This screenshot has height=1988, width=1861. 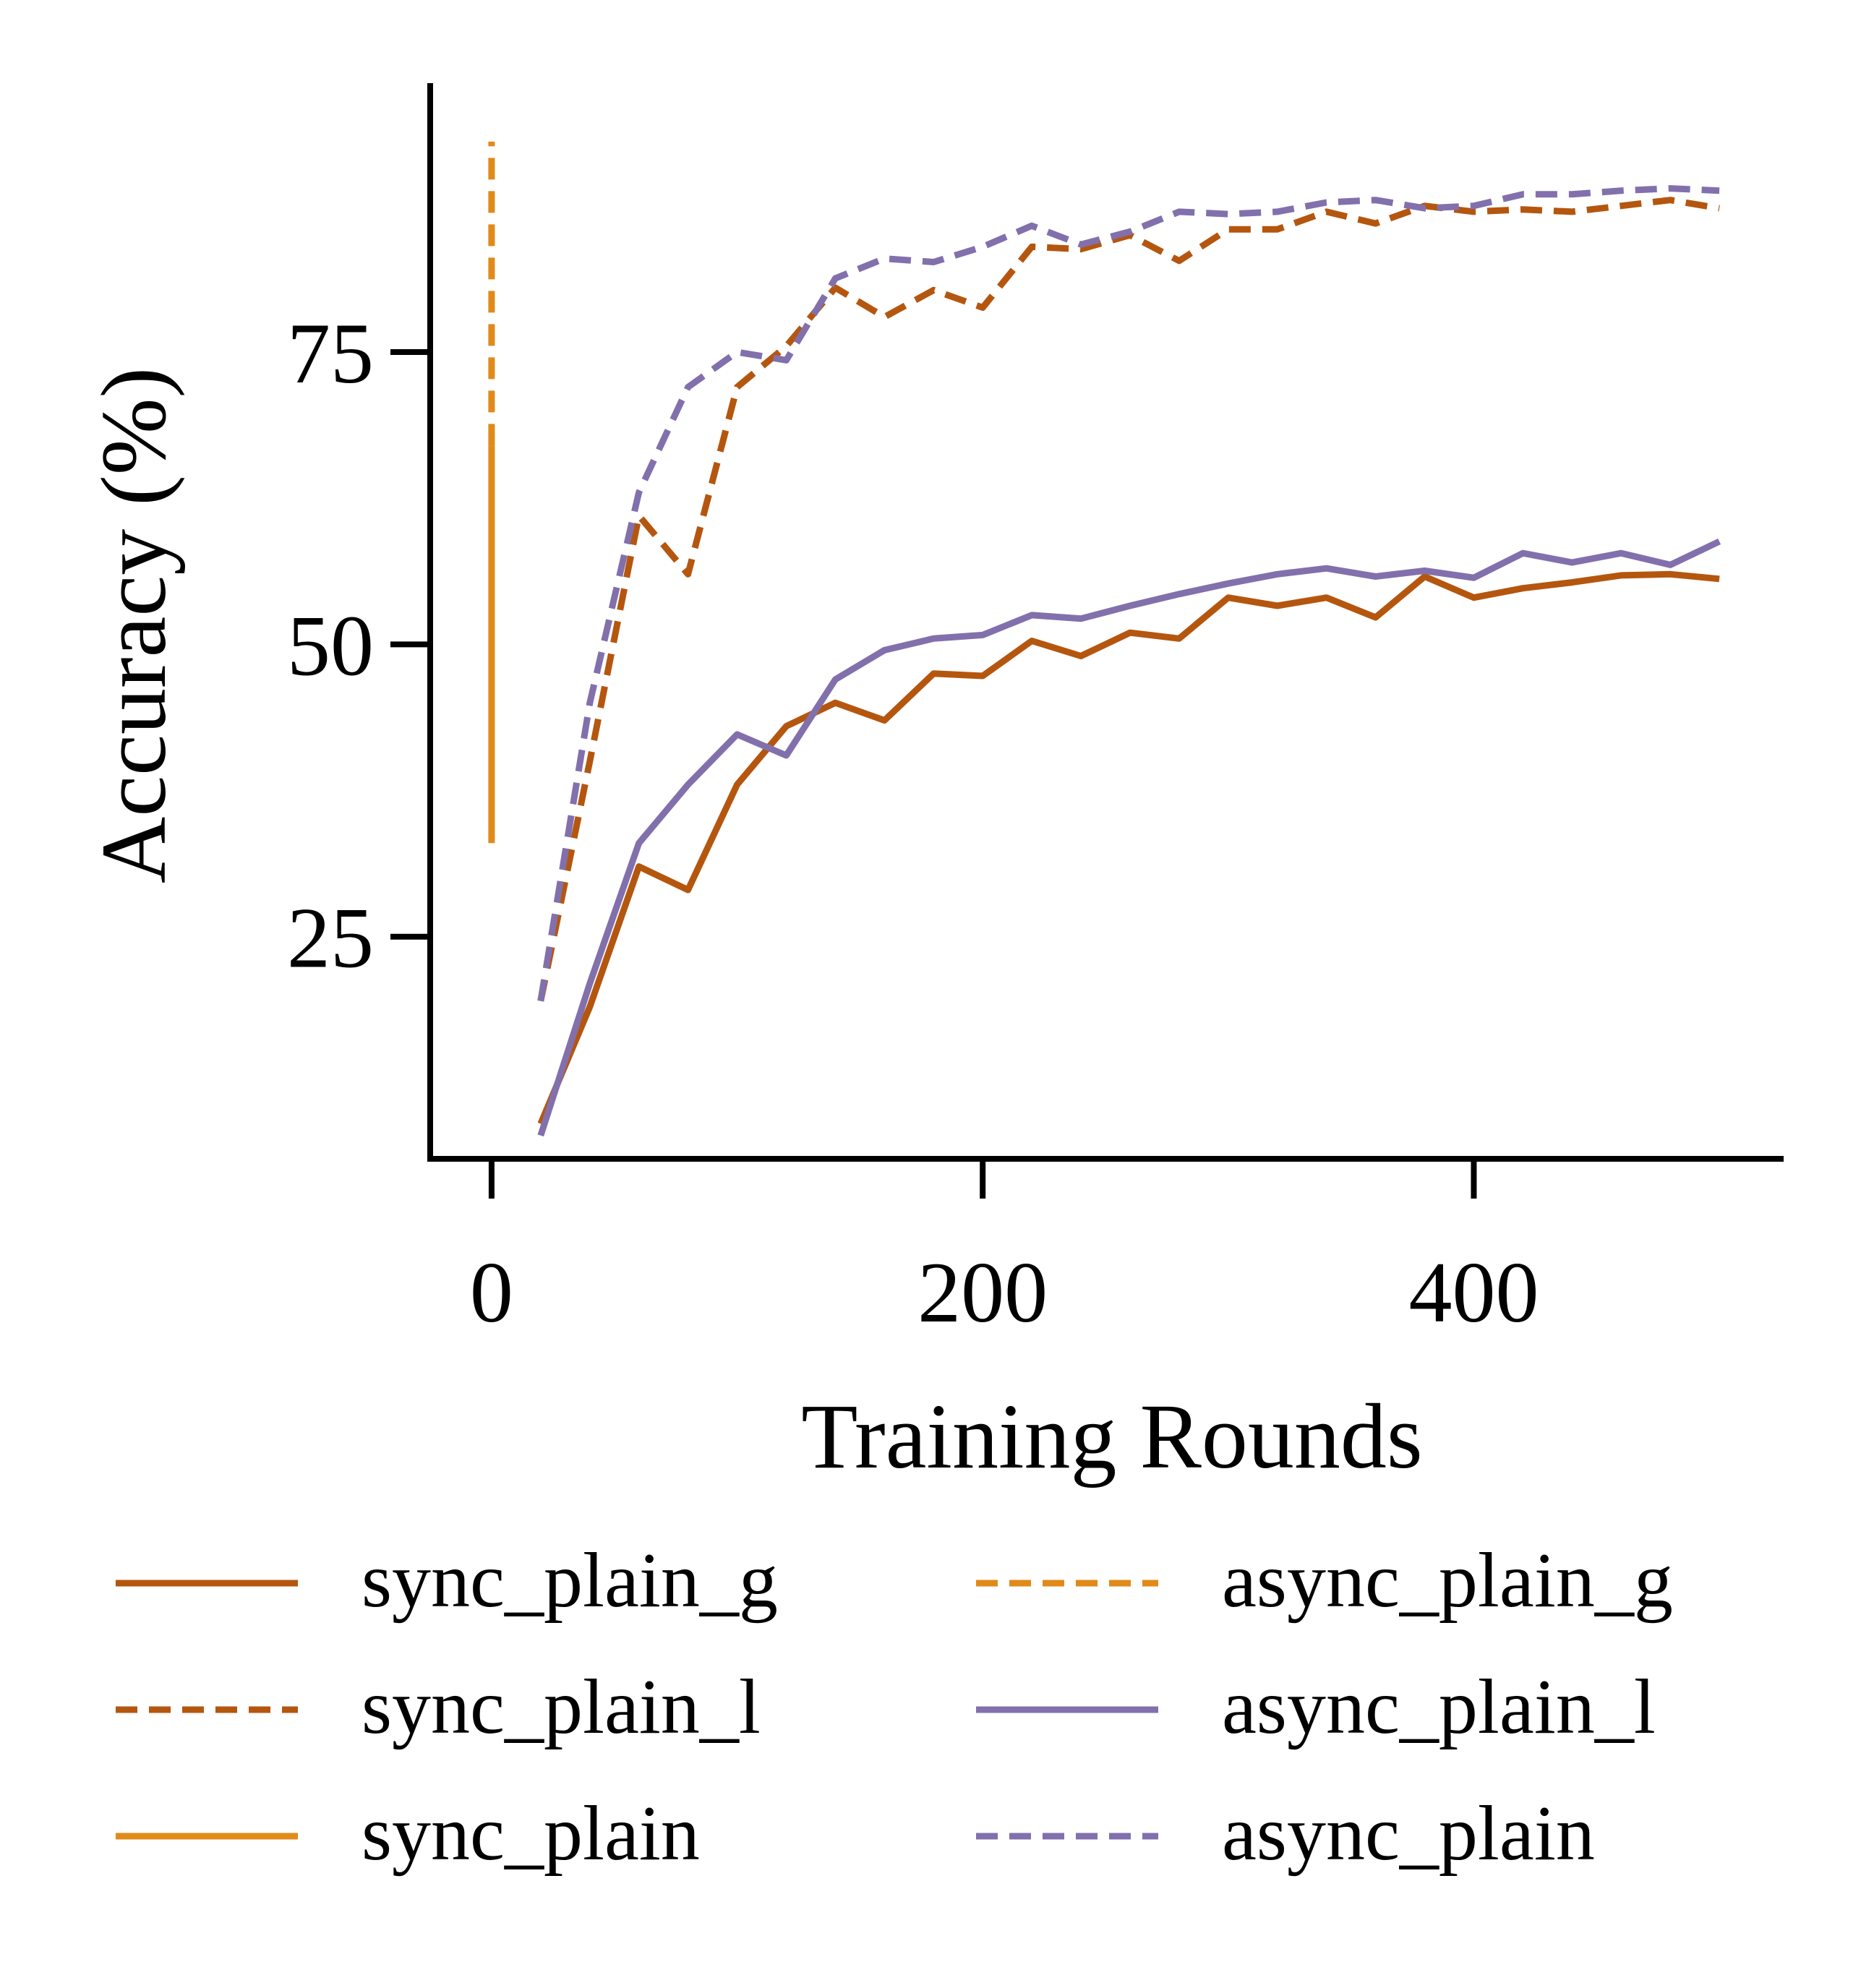 What do you see at coordinates (983, 1292) in the screenshot?
I see `x-tick-label: 200` at bounding box center [983, 1292].